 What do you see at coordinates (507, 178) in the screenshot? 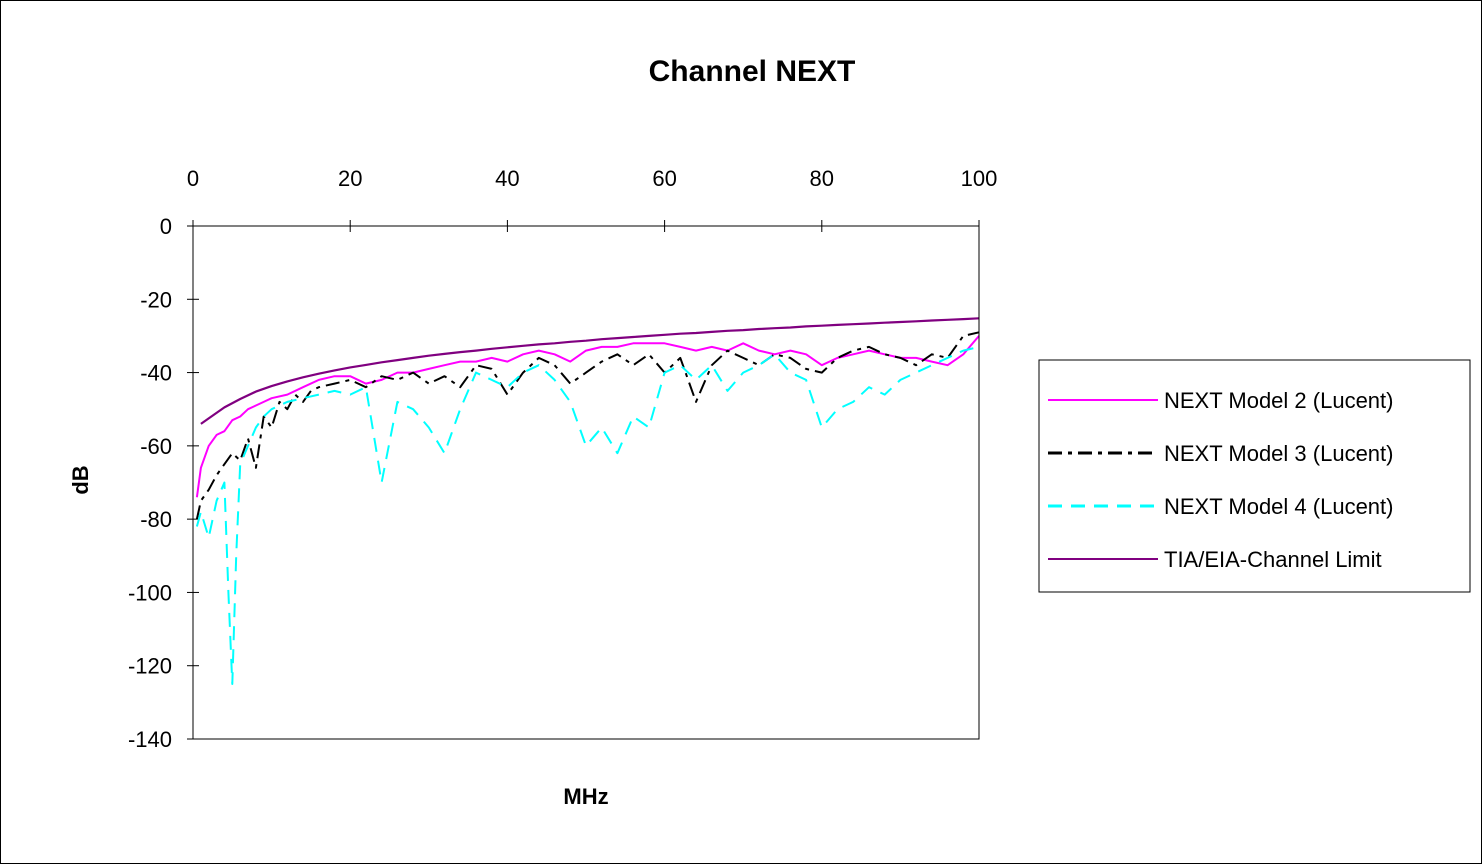
I see `x-tick-label: 40` at bounding box center [507, 178].